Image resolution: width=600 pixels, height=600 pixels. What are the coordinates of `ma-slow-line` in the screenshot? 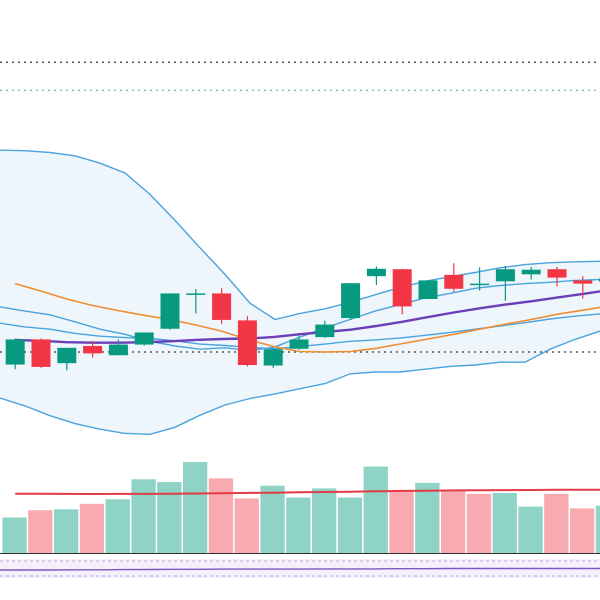 It's located at (307, 317).